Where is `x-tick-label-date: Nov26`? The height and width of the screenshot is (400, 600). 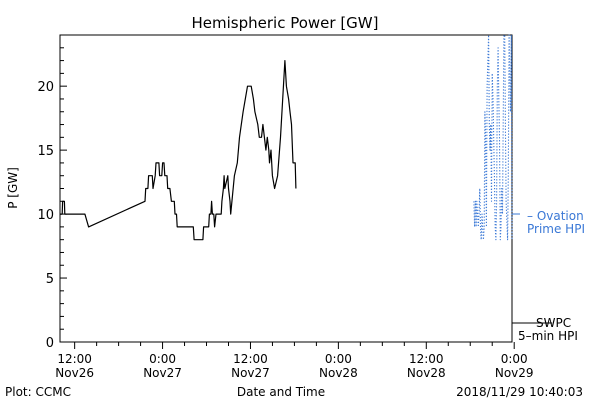
x-tick-label-date: Nov26 is located at coordinates (74, 373).